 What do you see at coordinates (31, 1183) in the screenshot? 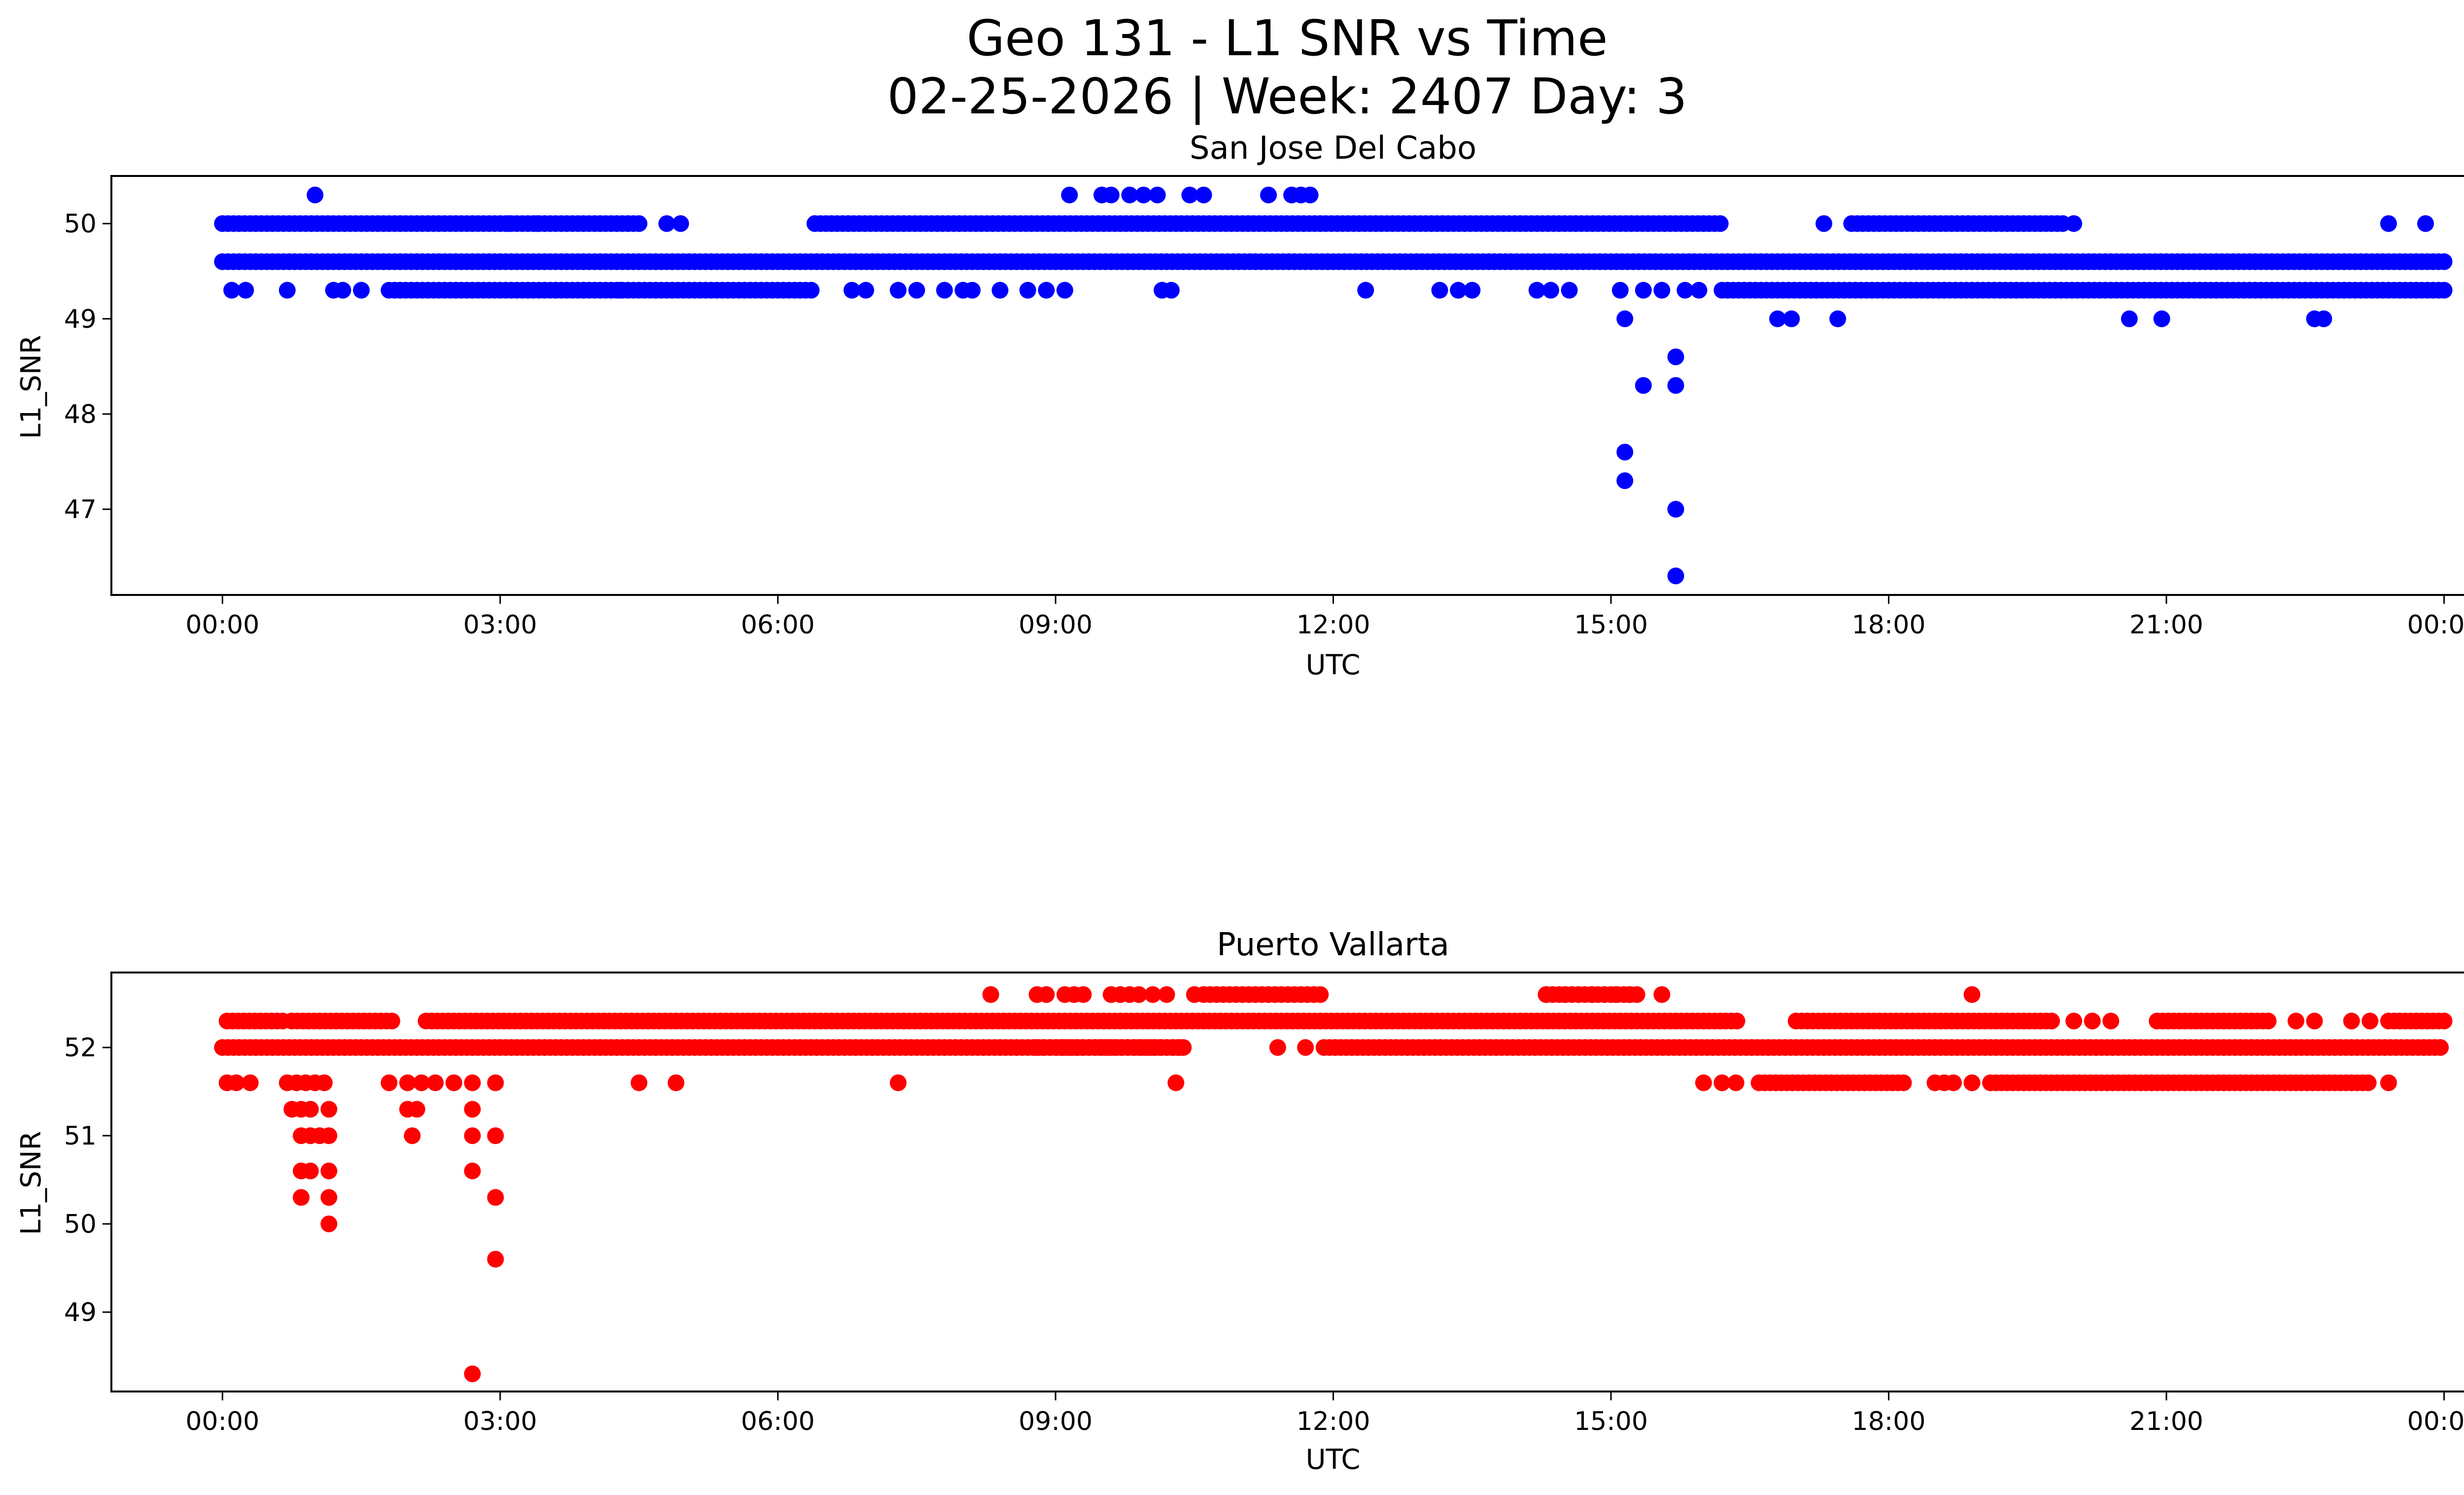
I see `y-axis-label: L1_SNR` at bounding box center [31, 1183].